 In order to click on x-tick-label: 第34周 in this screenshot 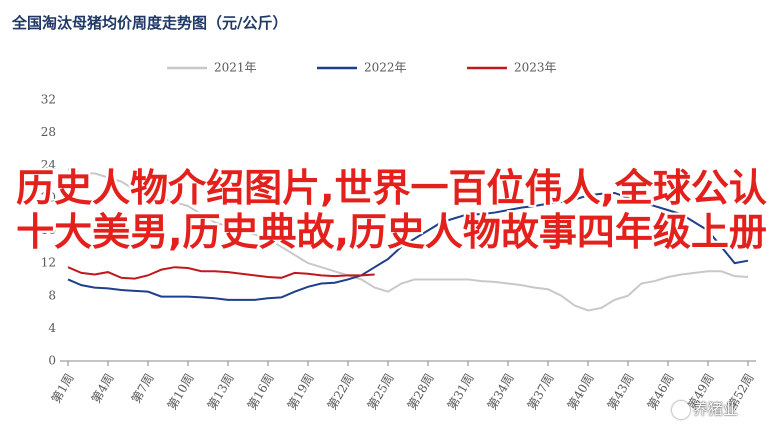, I will do `click(501, 391)`.